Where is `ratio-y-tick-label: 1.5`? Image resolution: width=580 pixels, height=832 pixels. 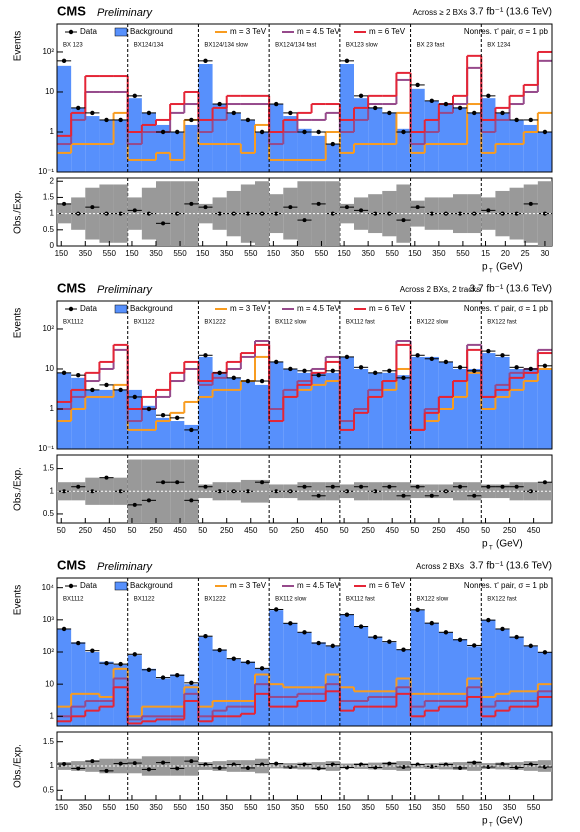
ratio-y-tick-label: 1.5 is located at coordinates (49, 197).